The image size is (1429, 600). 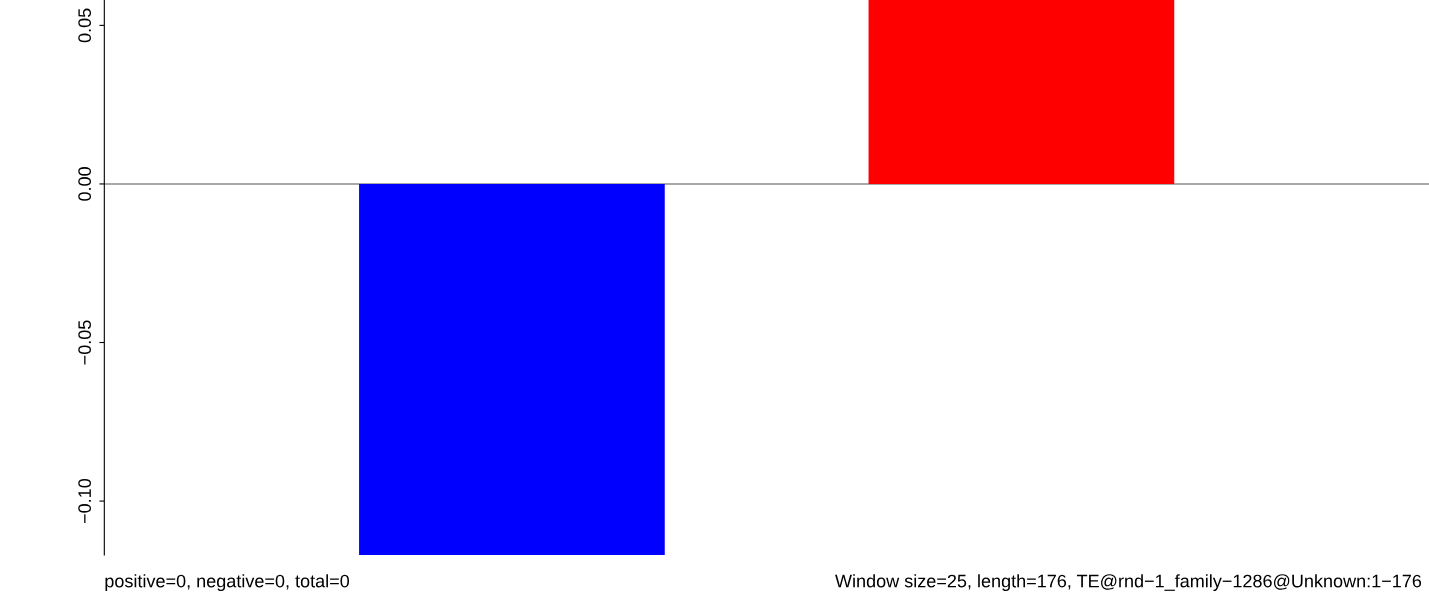 I want to click on text: positive=0, negative=0, total=0, so click(x=227, y=582).